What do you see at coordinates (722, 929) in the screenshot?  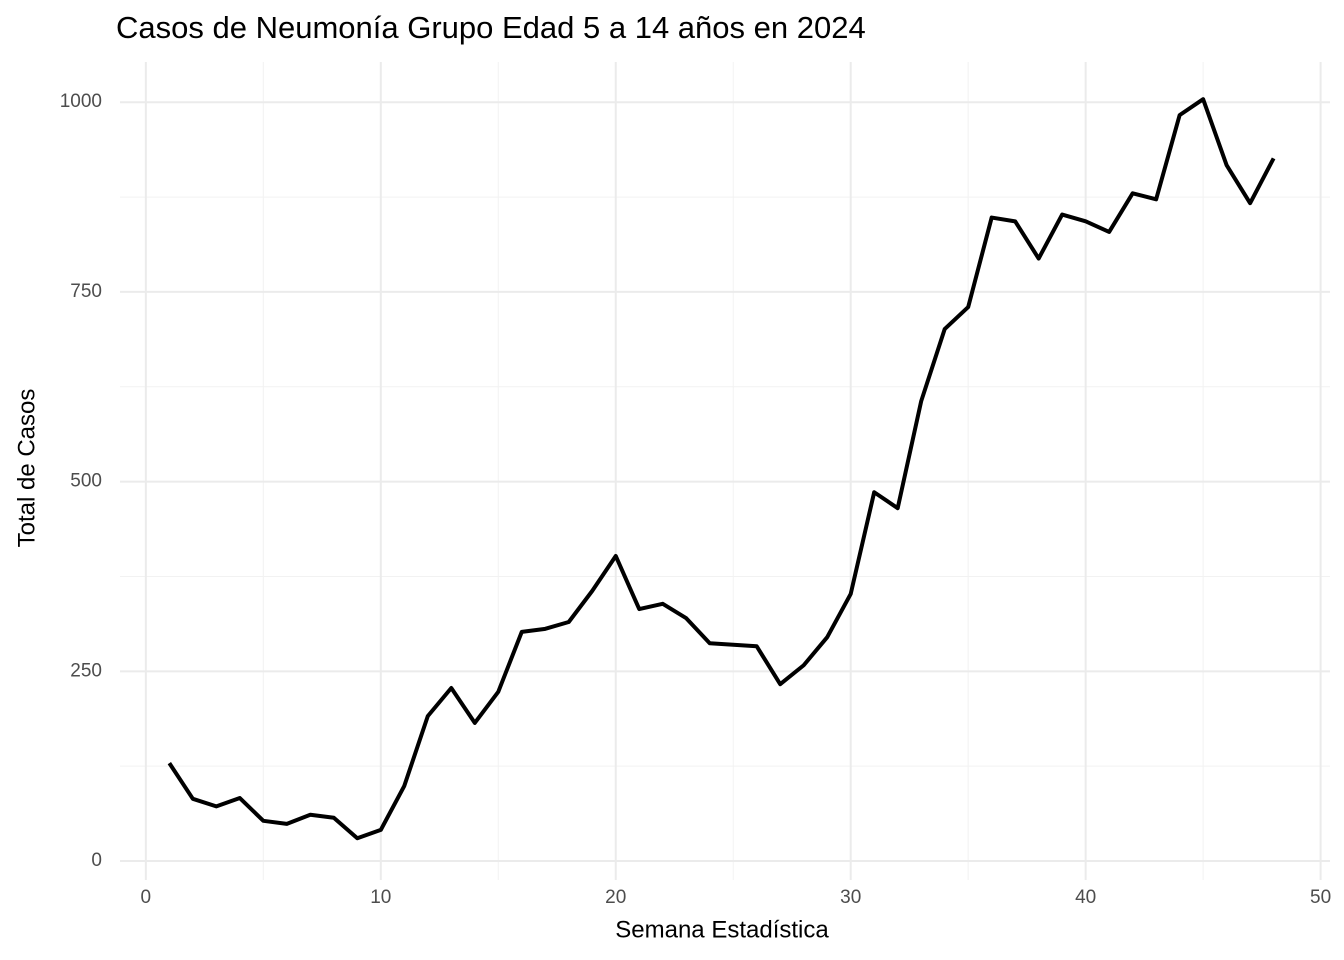 I see `x-axis-label: Semana Estadística` at bounding box center [722, 929].